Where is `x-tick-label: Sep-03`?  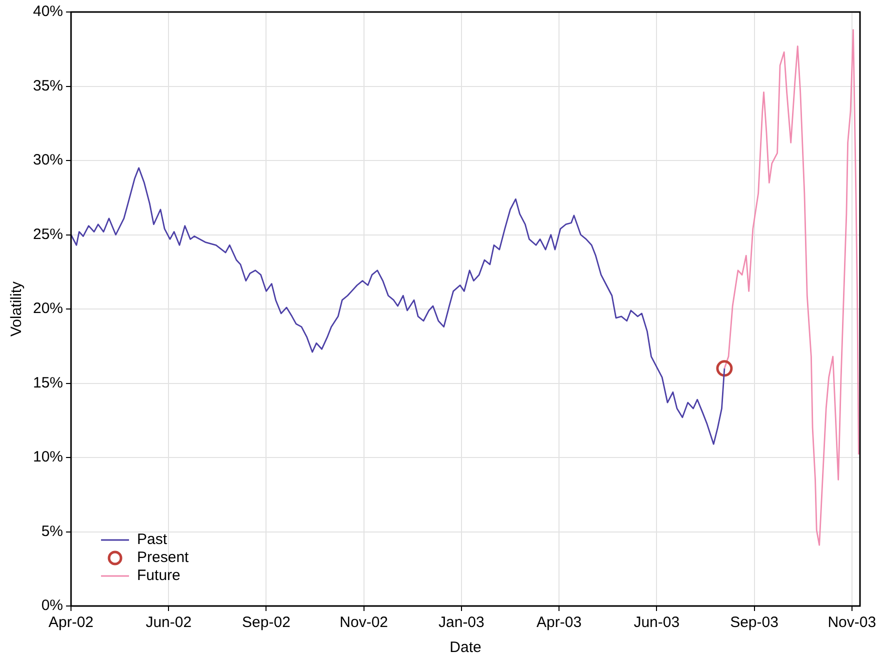 x-tick-label: Sep-03 is located at coordinates (754, 623).